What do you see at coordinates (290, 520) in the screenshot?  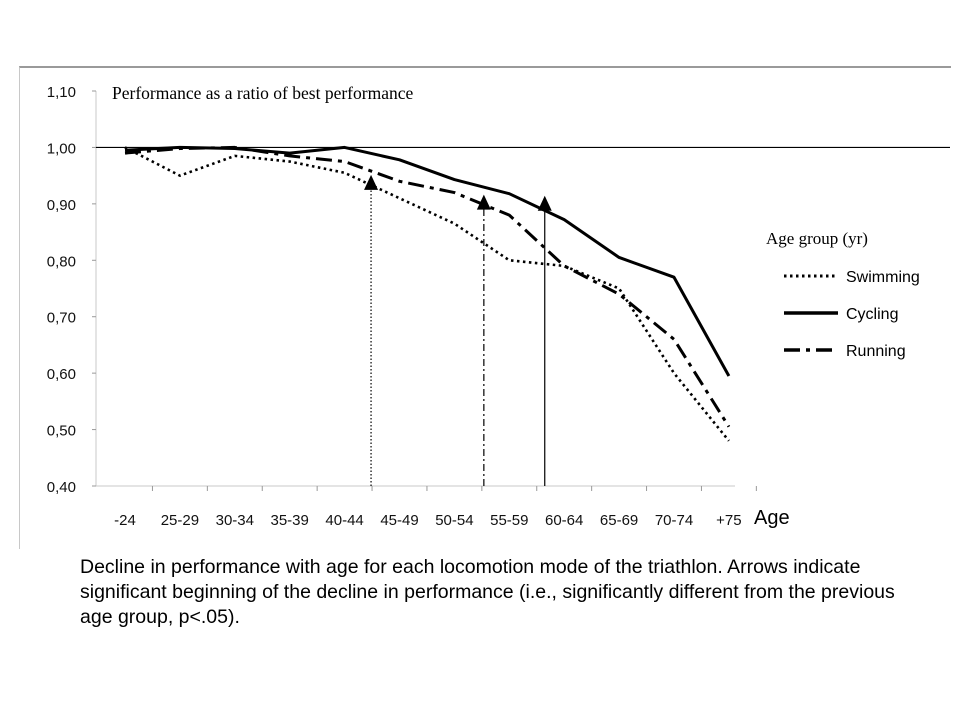 I see `x-tick-label: 35-39` at bounding box center [290, 520].